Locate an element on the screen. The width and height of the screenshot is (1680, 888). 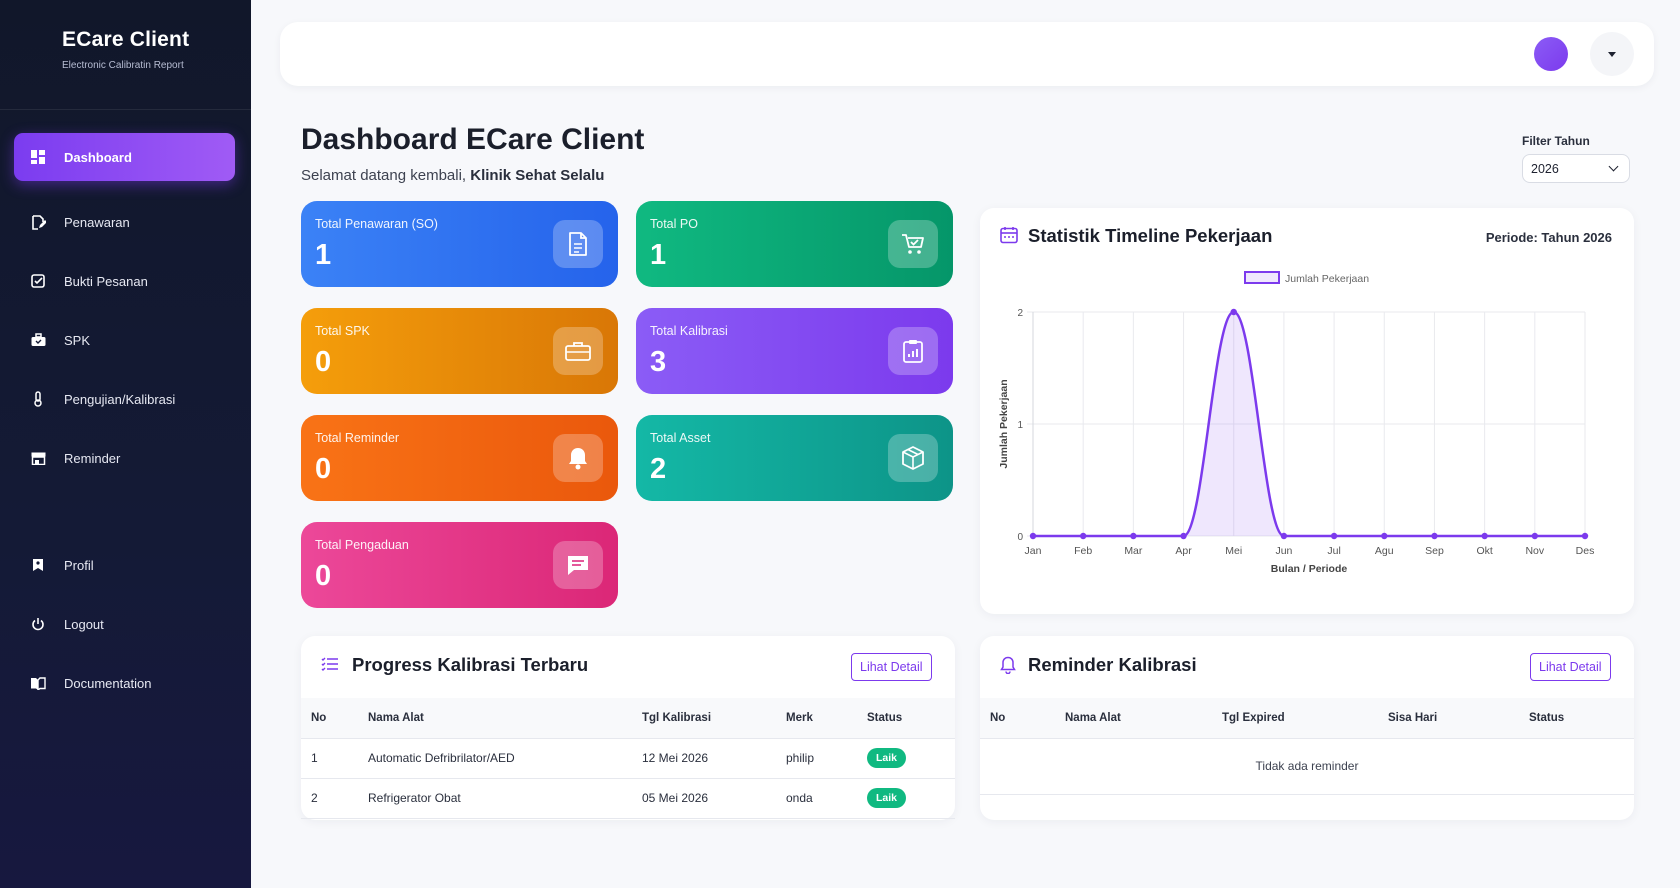
stat-card-kalibrasi: Total Kalibrasi 3 is located at coordinates (794, 351).